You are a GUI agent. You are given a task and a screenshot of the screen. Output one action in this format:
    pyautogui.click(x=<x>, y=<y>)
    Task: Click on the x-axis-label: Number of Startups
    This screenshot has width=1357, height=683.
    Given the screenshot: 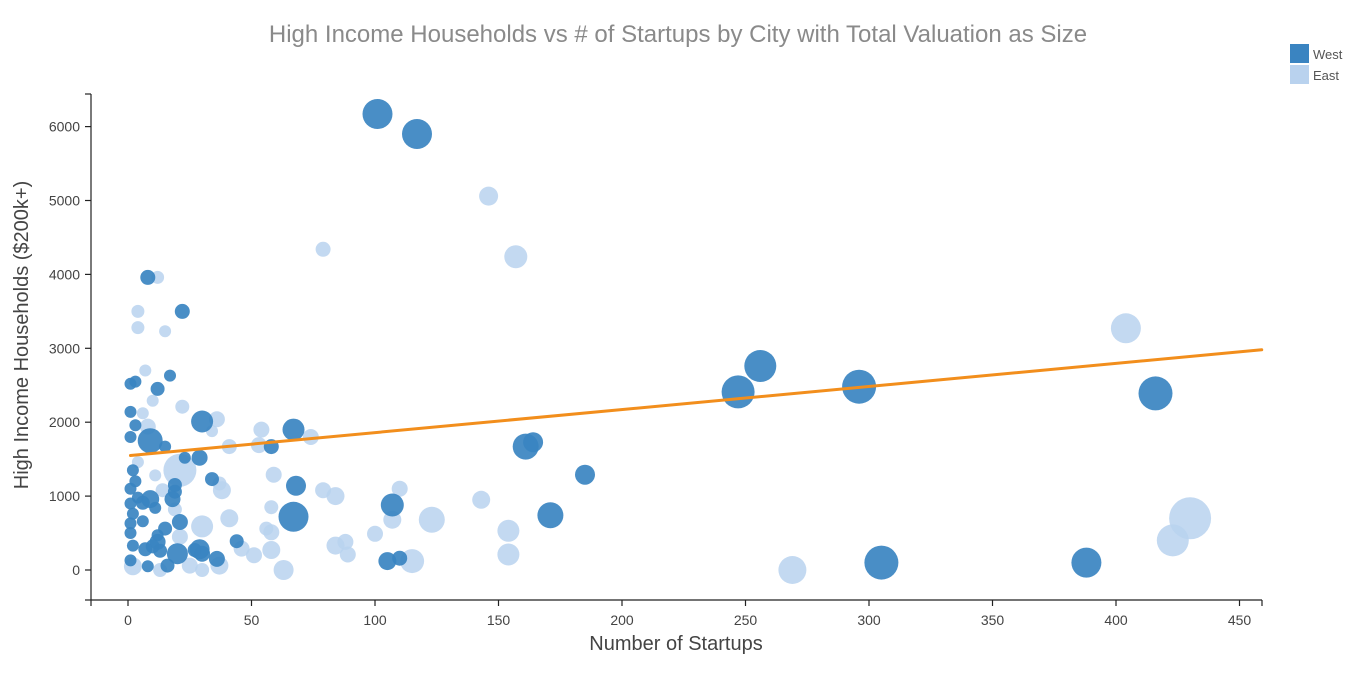 What is the action you would take?
    pyautogui.click(x=675, y=644)
    